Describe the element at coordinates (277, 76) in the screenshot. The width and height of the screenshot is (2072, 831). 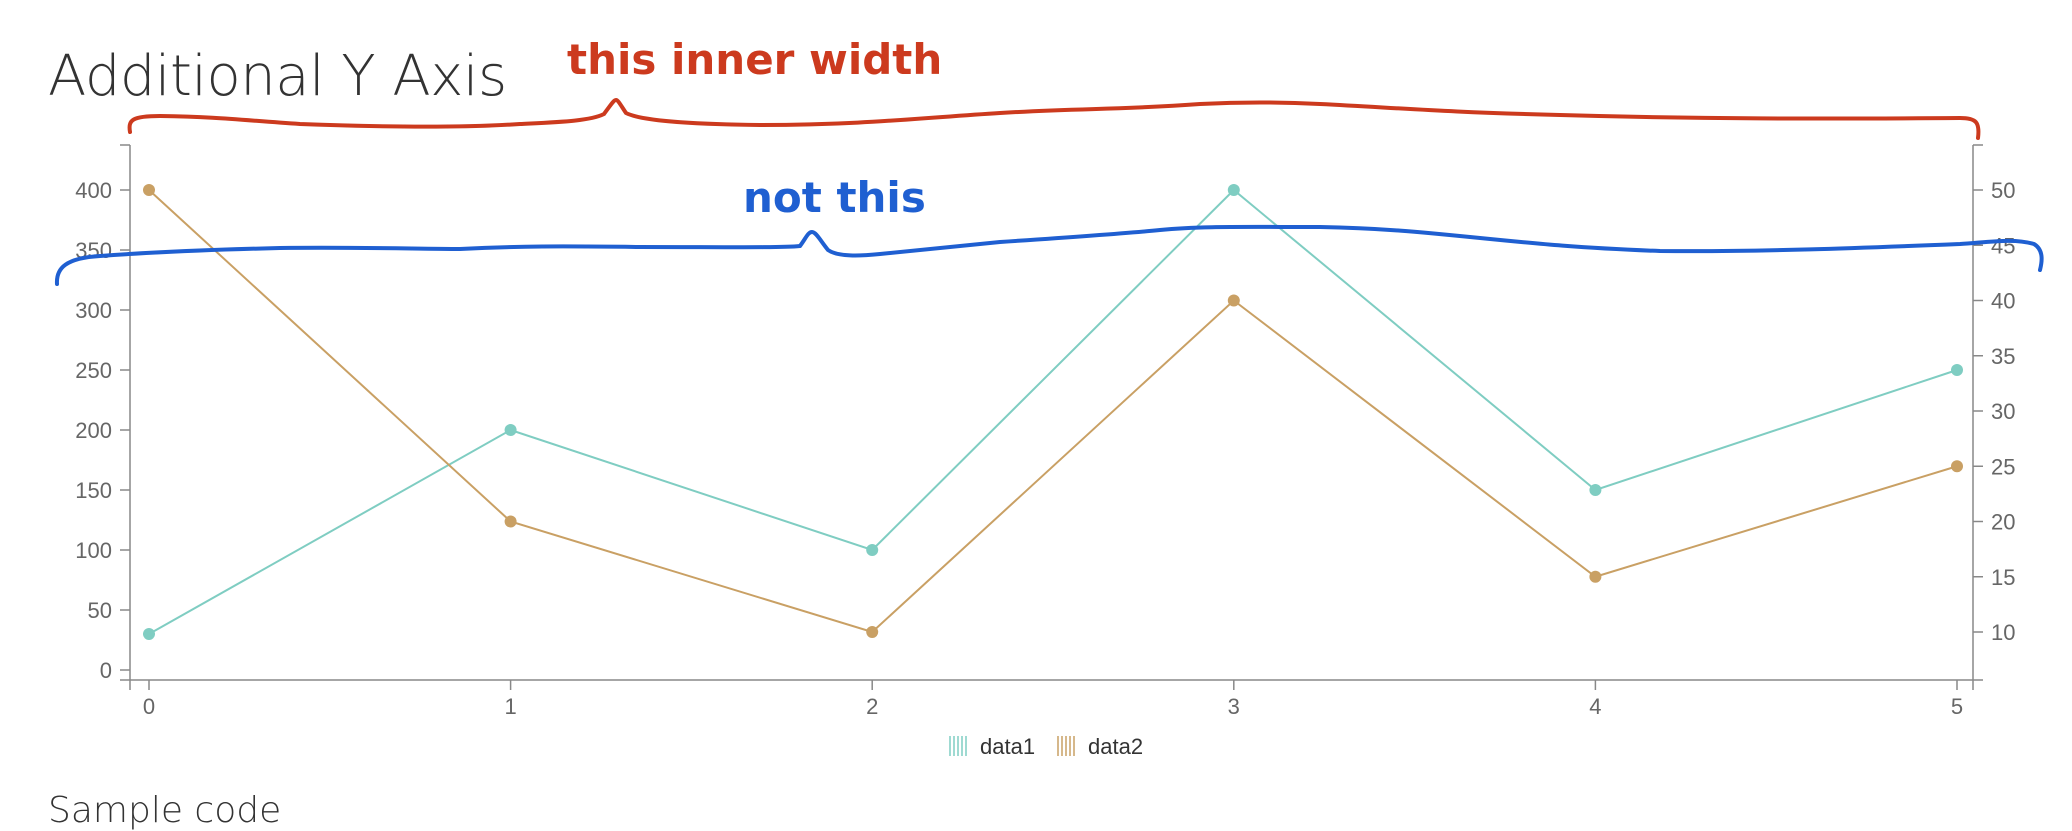
I see `page-title: Additional Y Axis` at that location.